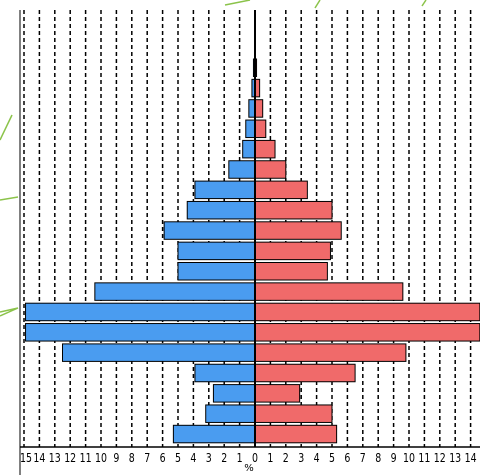 The height and width of the screenshot is (475, 480). I want to click on x-unit-label: %, so click(249, 468).